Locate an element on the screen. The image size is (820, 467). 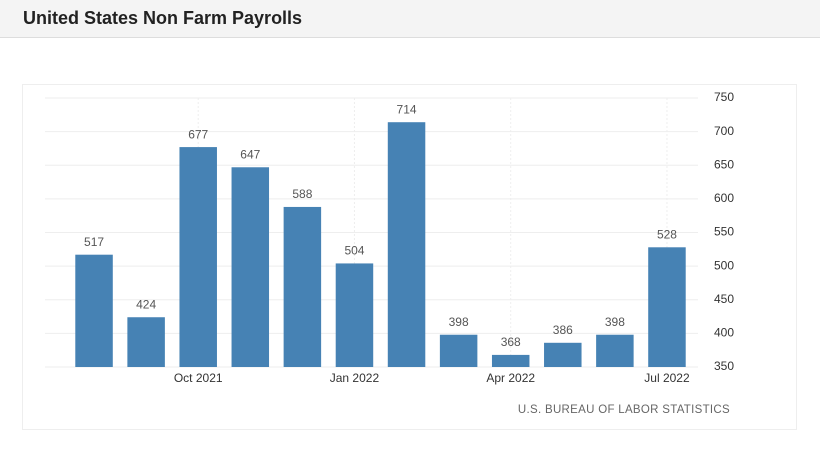
source: U.S. BUREAU OF LABOR STATISTICS is located at coordinates (624, 410).